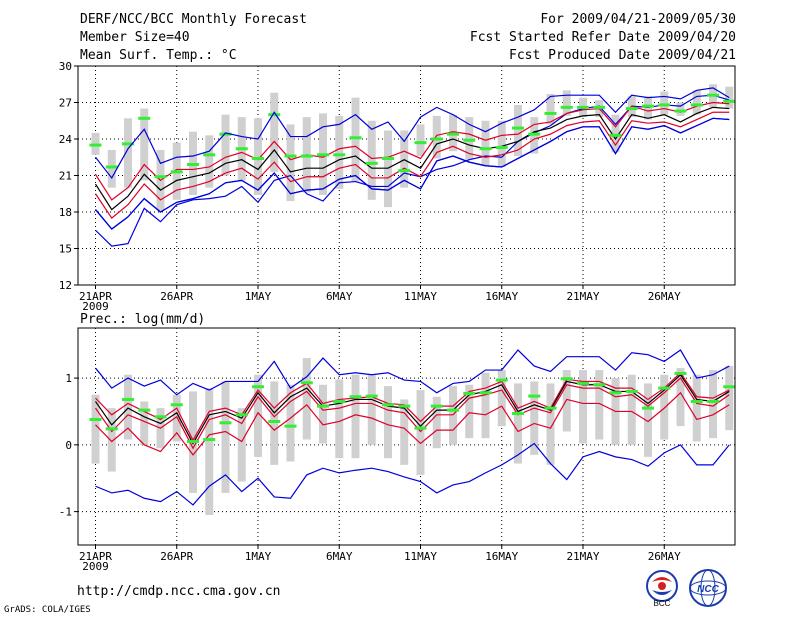 The width and height of the screenshot is (800, 618). I want to click on x-tick-label: 1MAY, so click(258, 556).